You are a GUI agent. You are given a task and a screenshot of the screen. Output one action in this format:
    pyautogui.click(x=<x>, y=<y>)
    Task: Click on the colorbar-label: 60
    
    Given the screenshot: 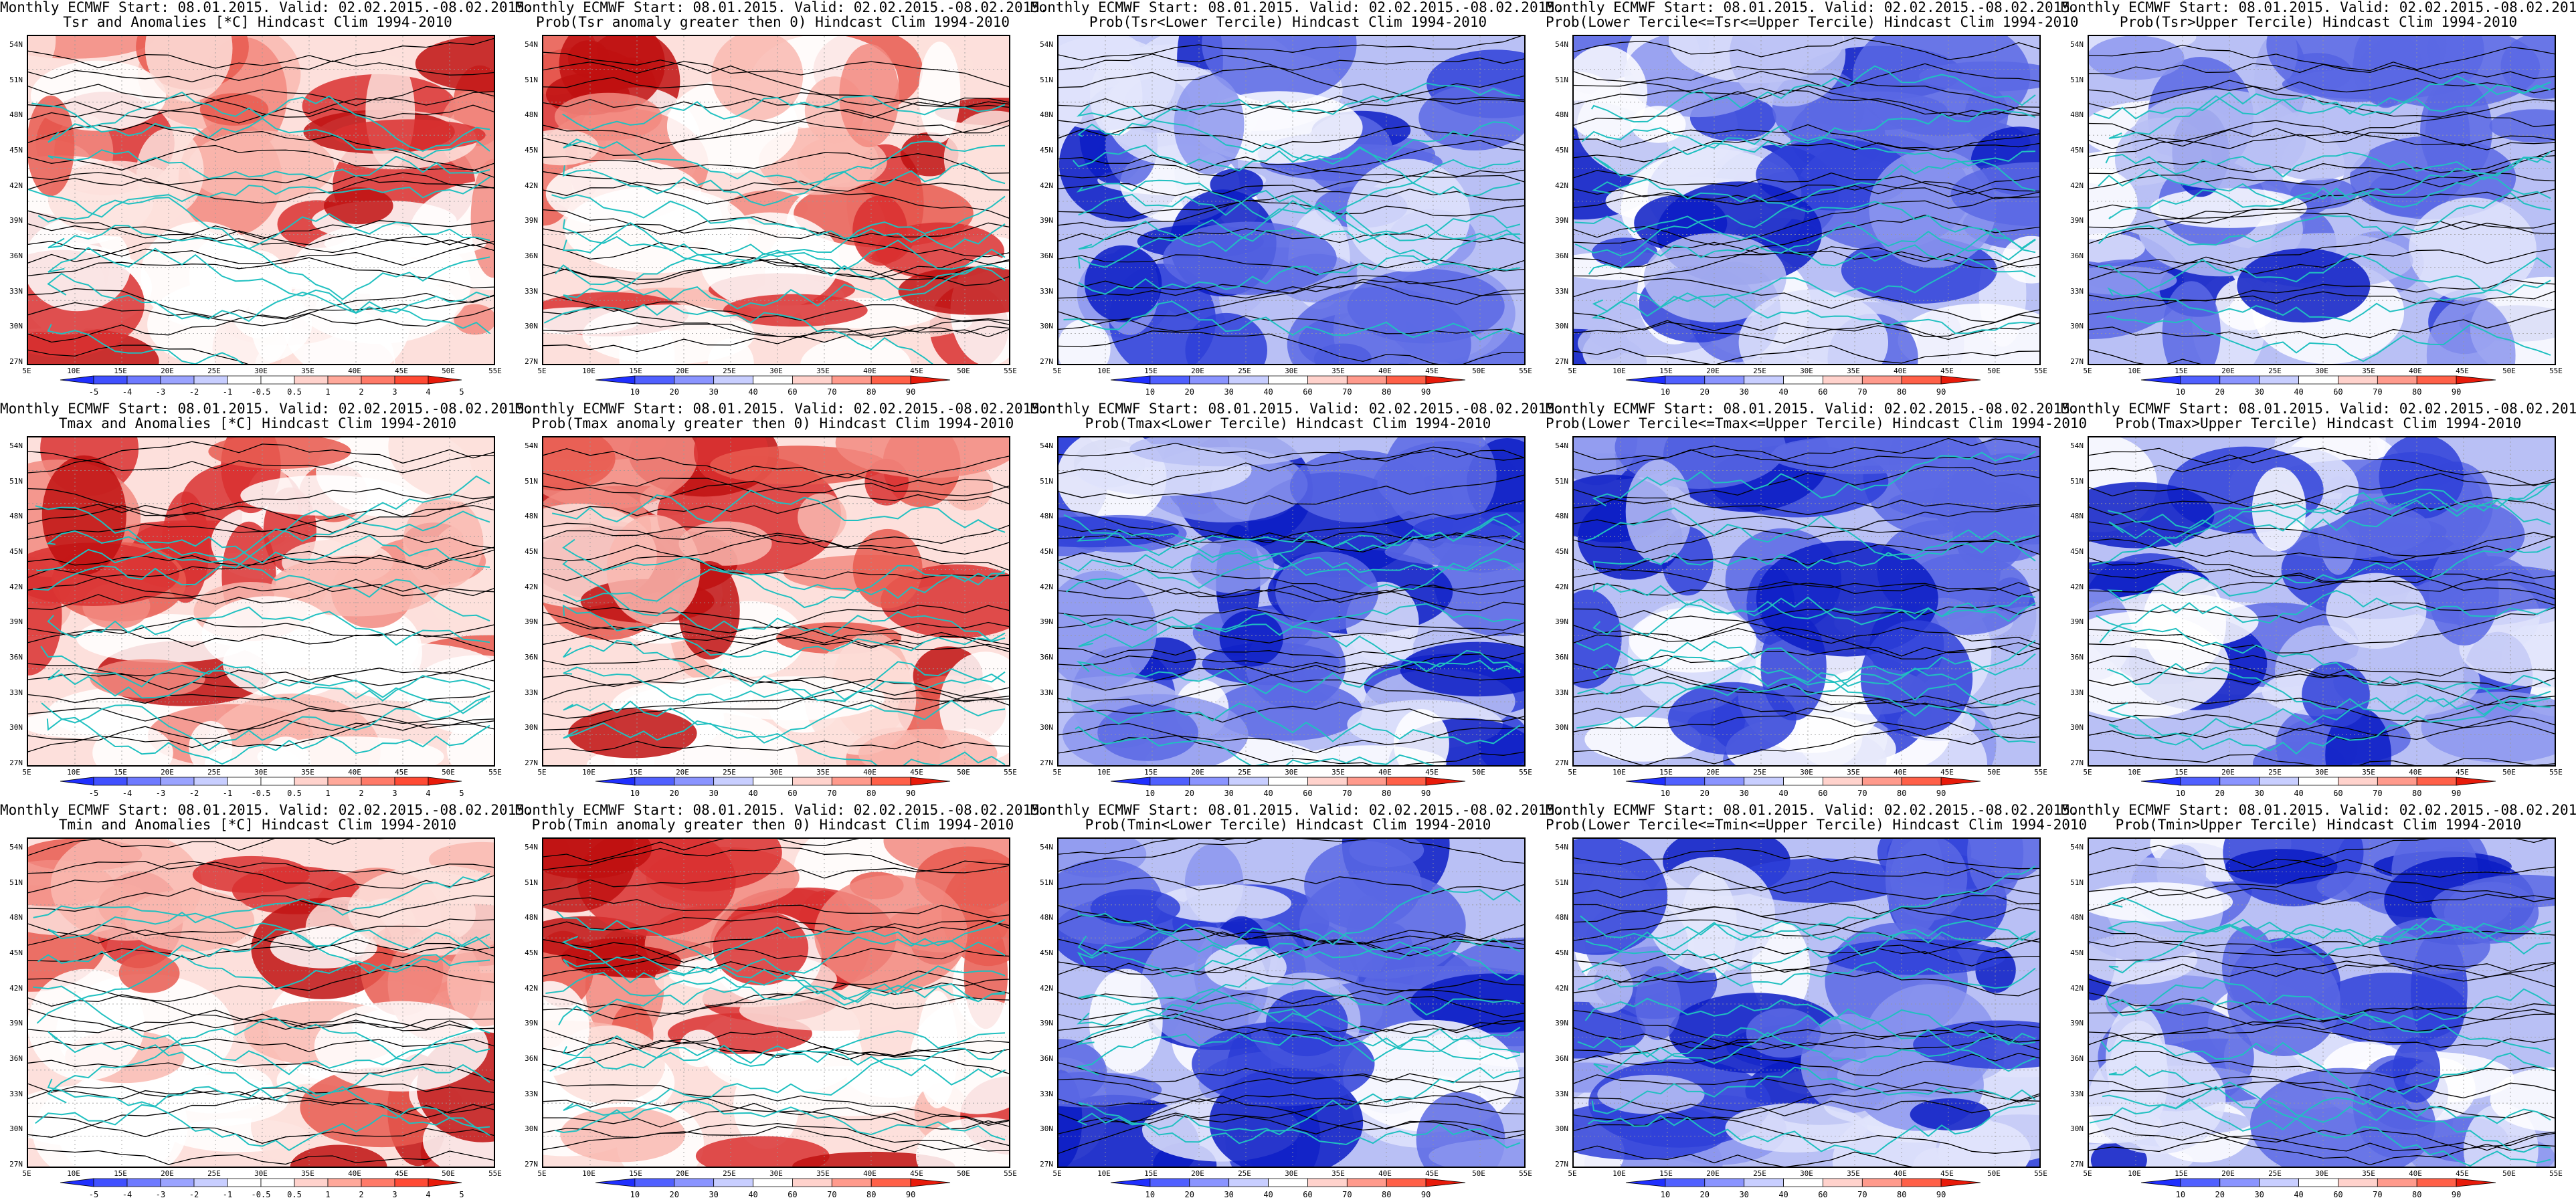 What is the action you would take?
    pyautogui.click(x=1307, y=392)
    